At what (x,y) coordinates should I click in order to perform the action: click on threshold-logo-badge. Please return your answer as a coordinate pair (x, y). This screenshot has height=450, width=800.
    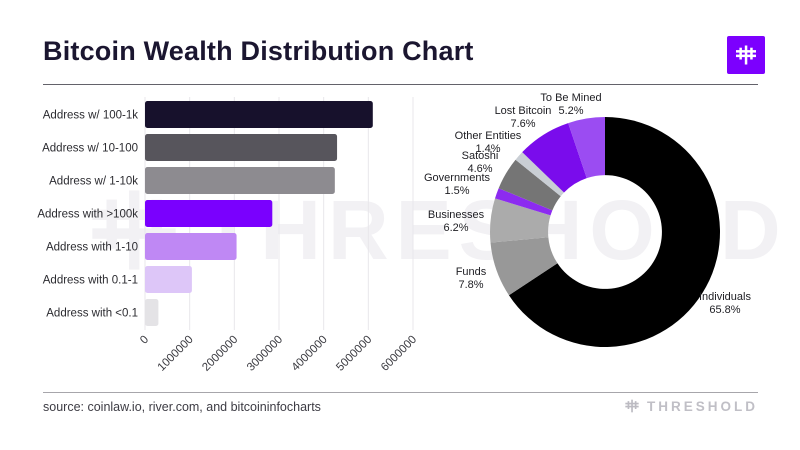
    Looking at the image, I should click on (746, 55).